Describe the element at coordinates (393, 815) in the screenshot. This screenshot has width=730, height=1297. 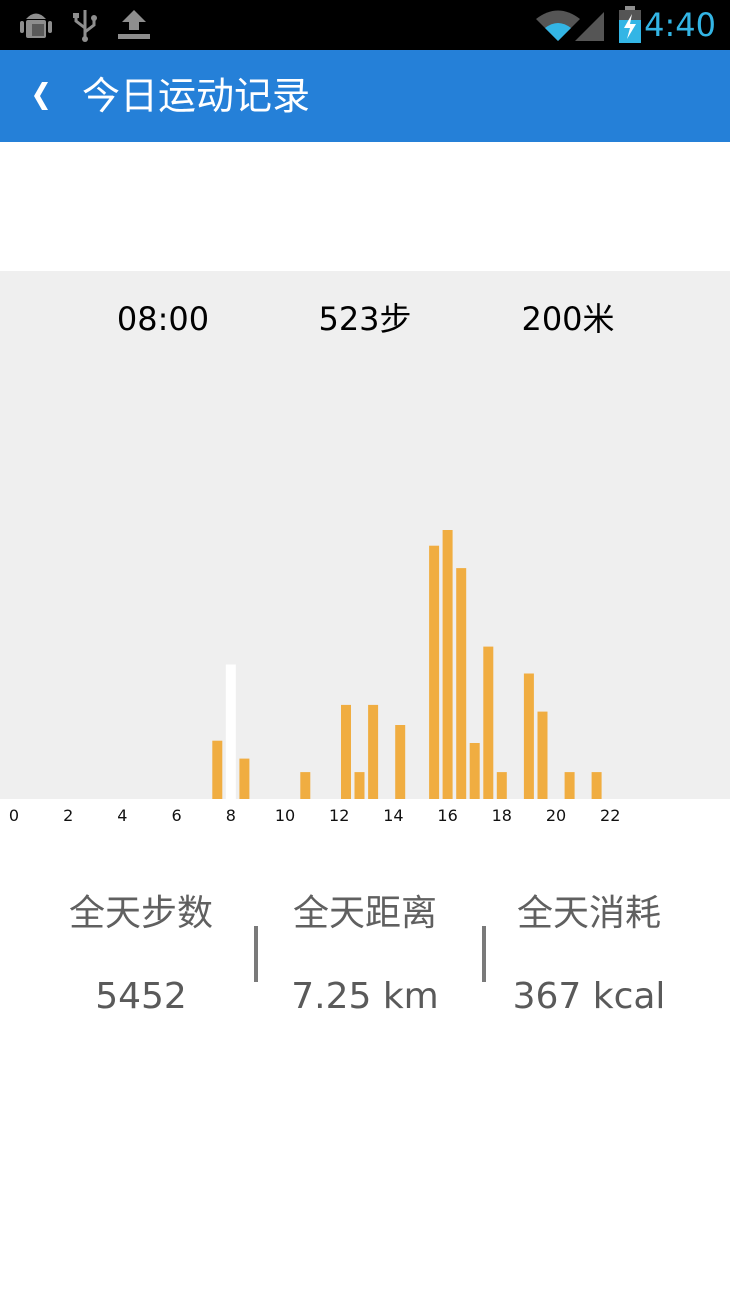
I see `x-tick-label: 14` at that location.